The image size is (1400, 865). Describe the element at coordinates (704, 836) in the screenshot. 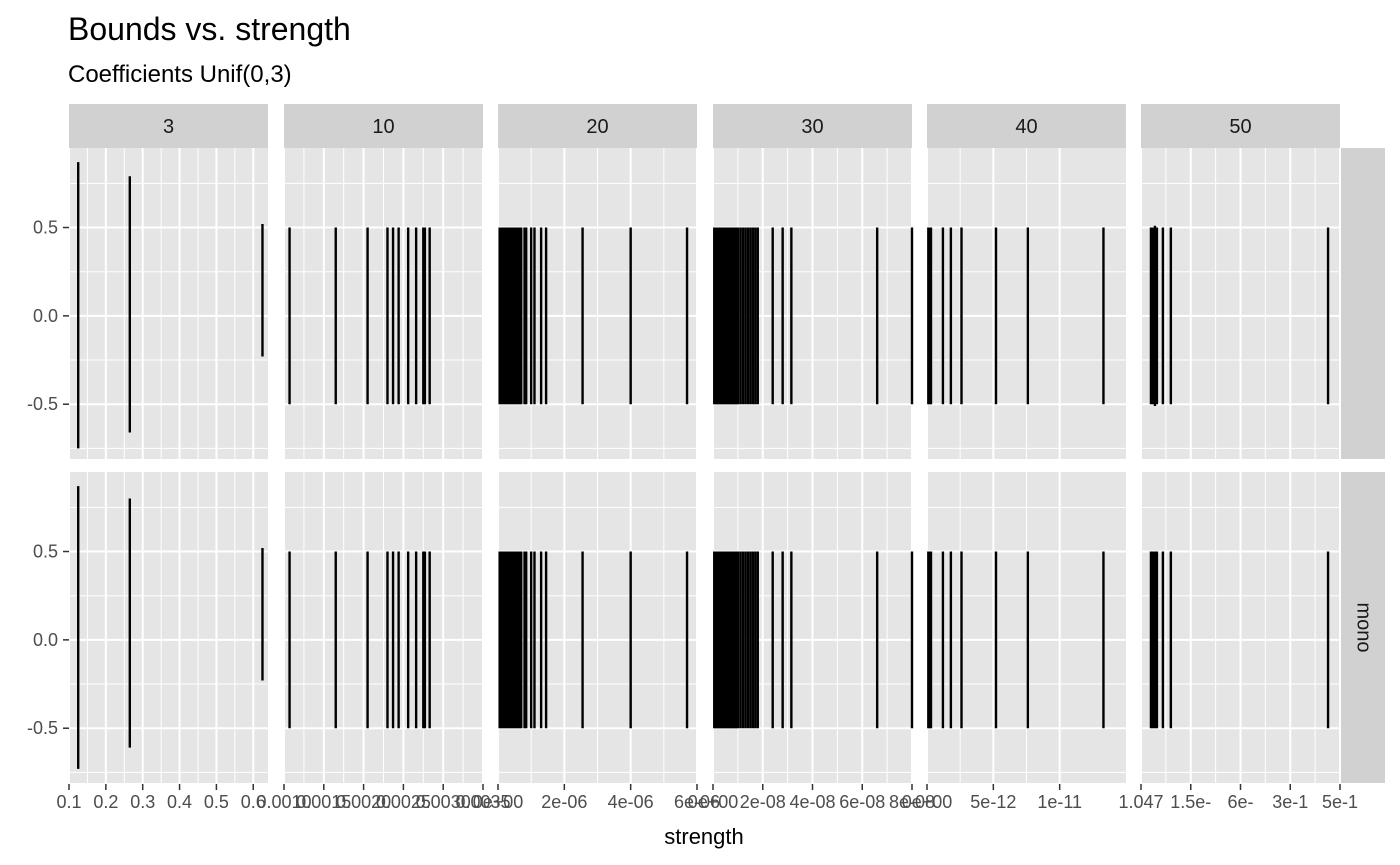

I see `x-axis-title: strength` at that location.